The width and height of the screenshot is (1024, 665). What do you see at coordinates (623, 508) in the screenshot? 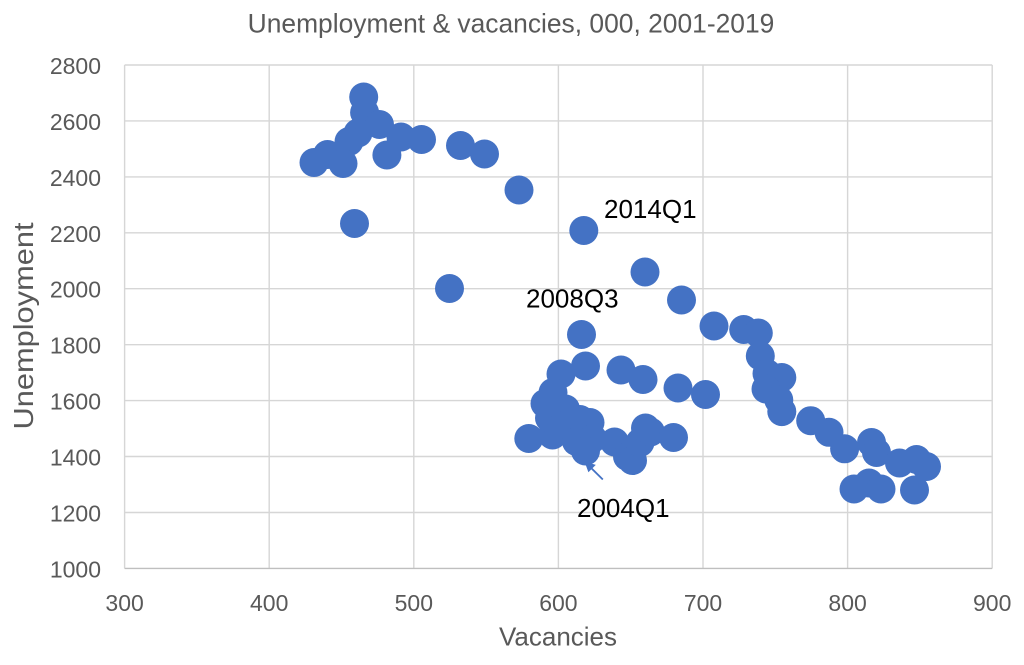
I see `svg-text: 2004Q1` at bounding box center [623, 508].